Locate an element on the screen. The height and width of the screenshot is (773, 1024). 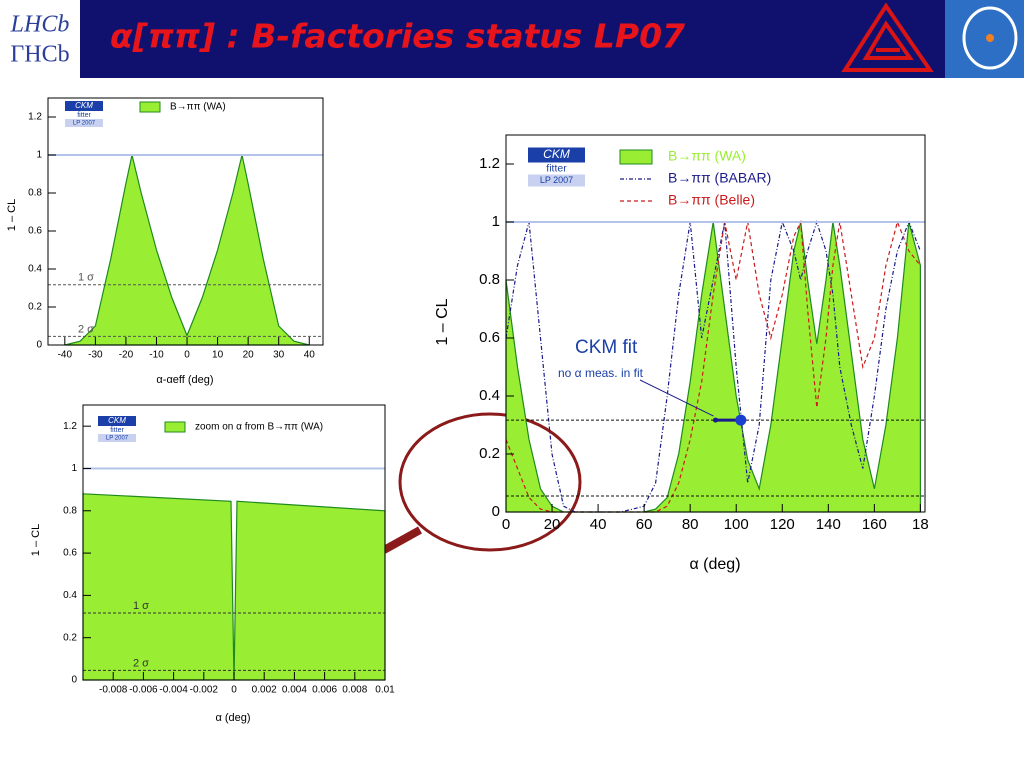
ip-logo-ring is located at coordinates (990, 38).